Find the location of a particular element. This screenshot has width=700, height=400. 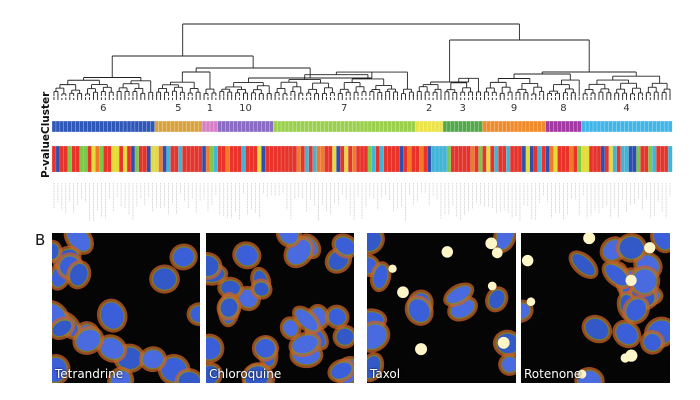

cluster-number-label: 7 is located at coordinates (344, 108).